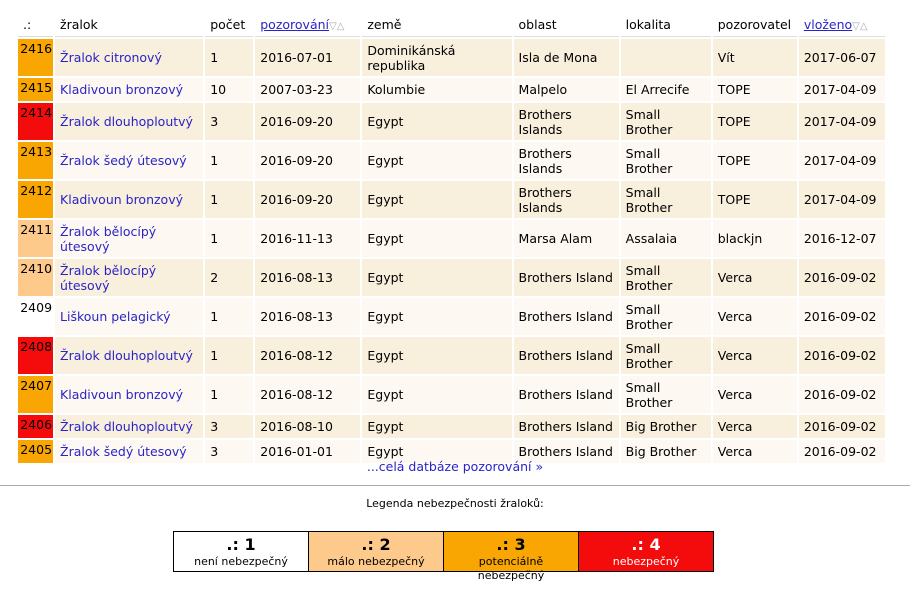 The width and height of the screenshot is (910, 591). I want to click on legend-label: potenciálně nebezpečný, so click(511, 568).